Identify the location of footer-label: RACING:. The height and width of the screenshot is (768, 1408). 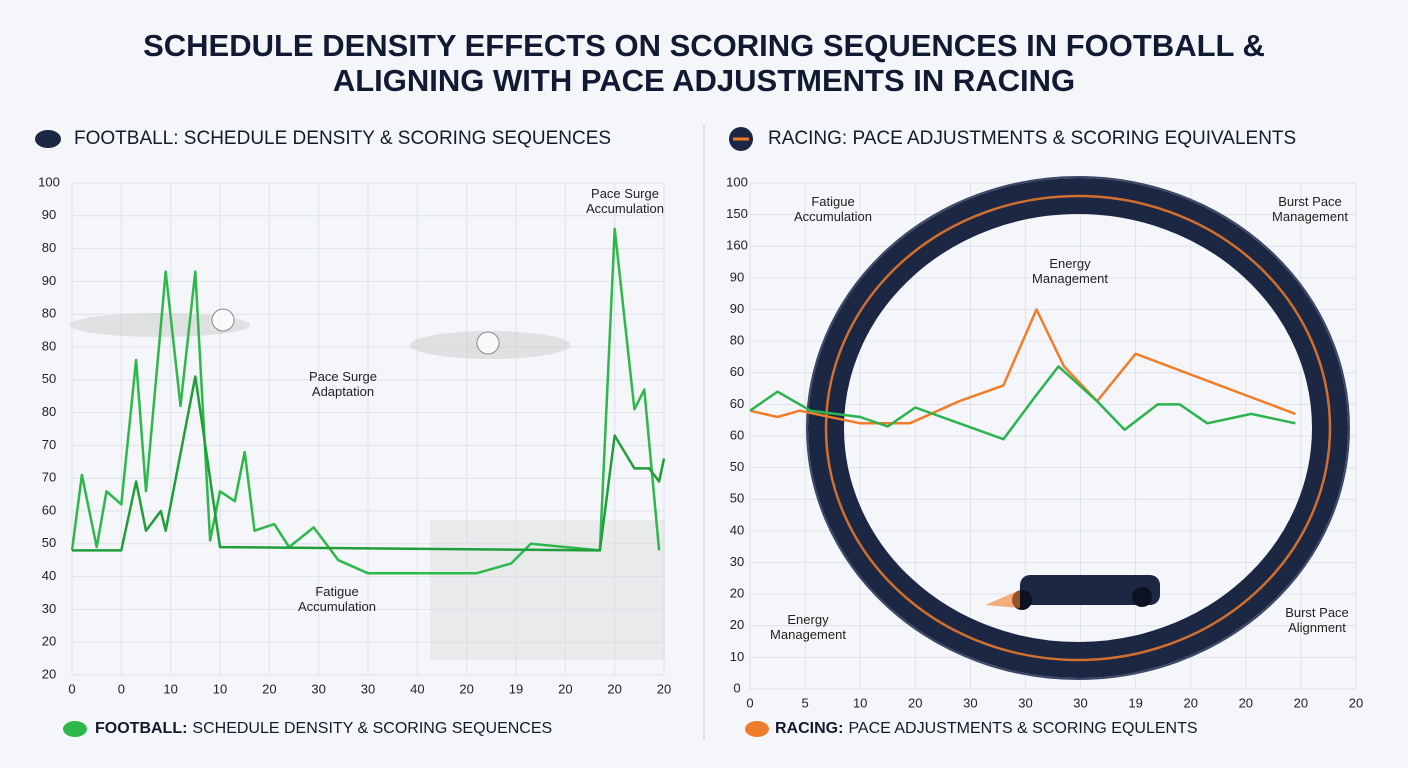
(809, 728).